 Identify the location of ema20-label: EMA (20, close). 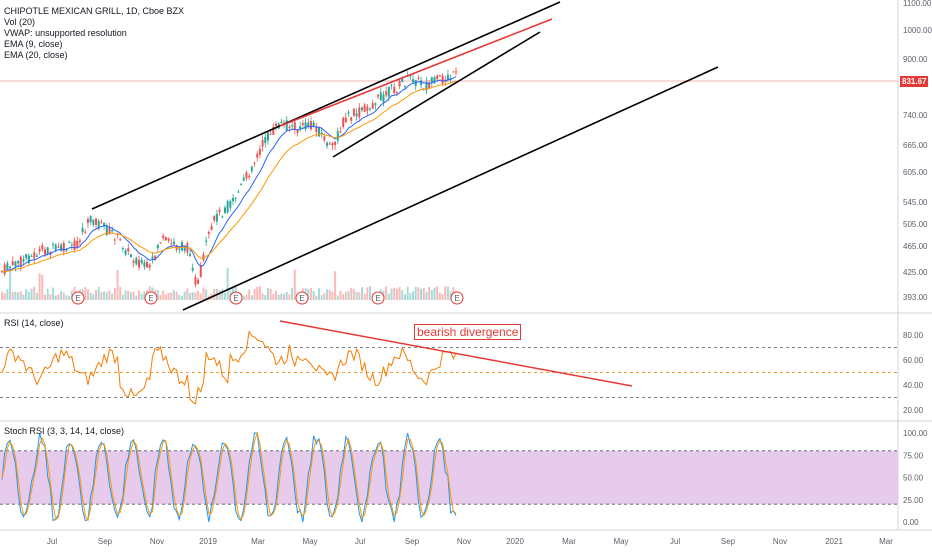
(36, 55).